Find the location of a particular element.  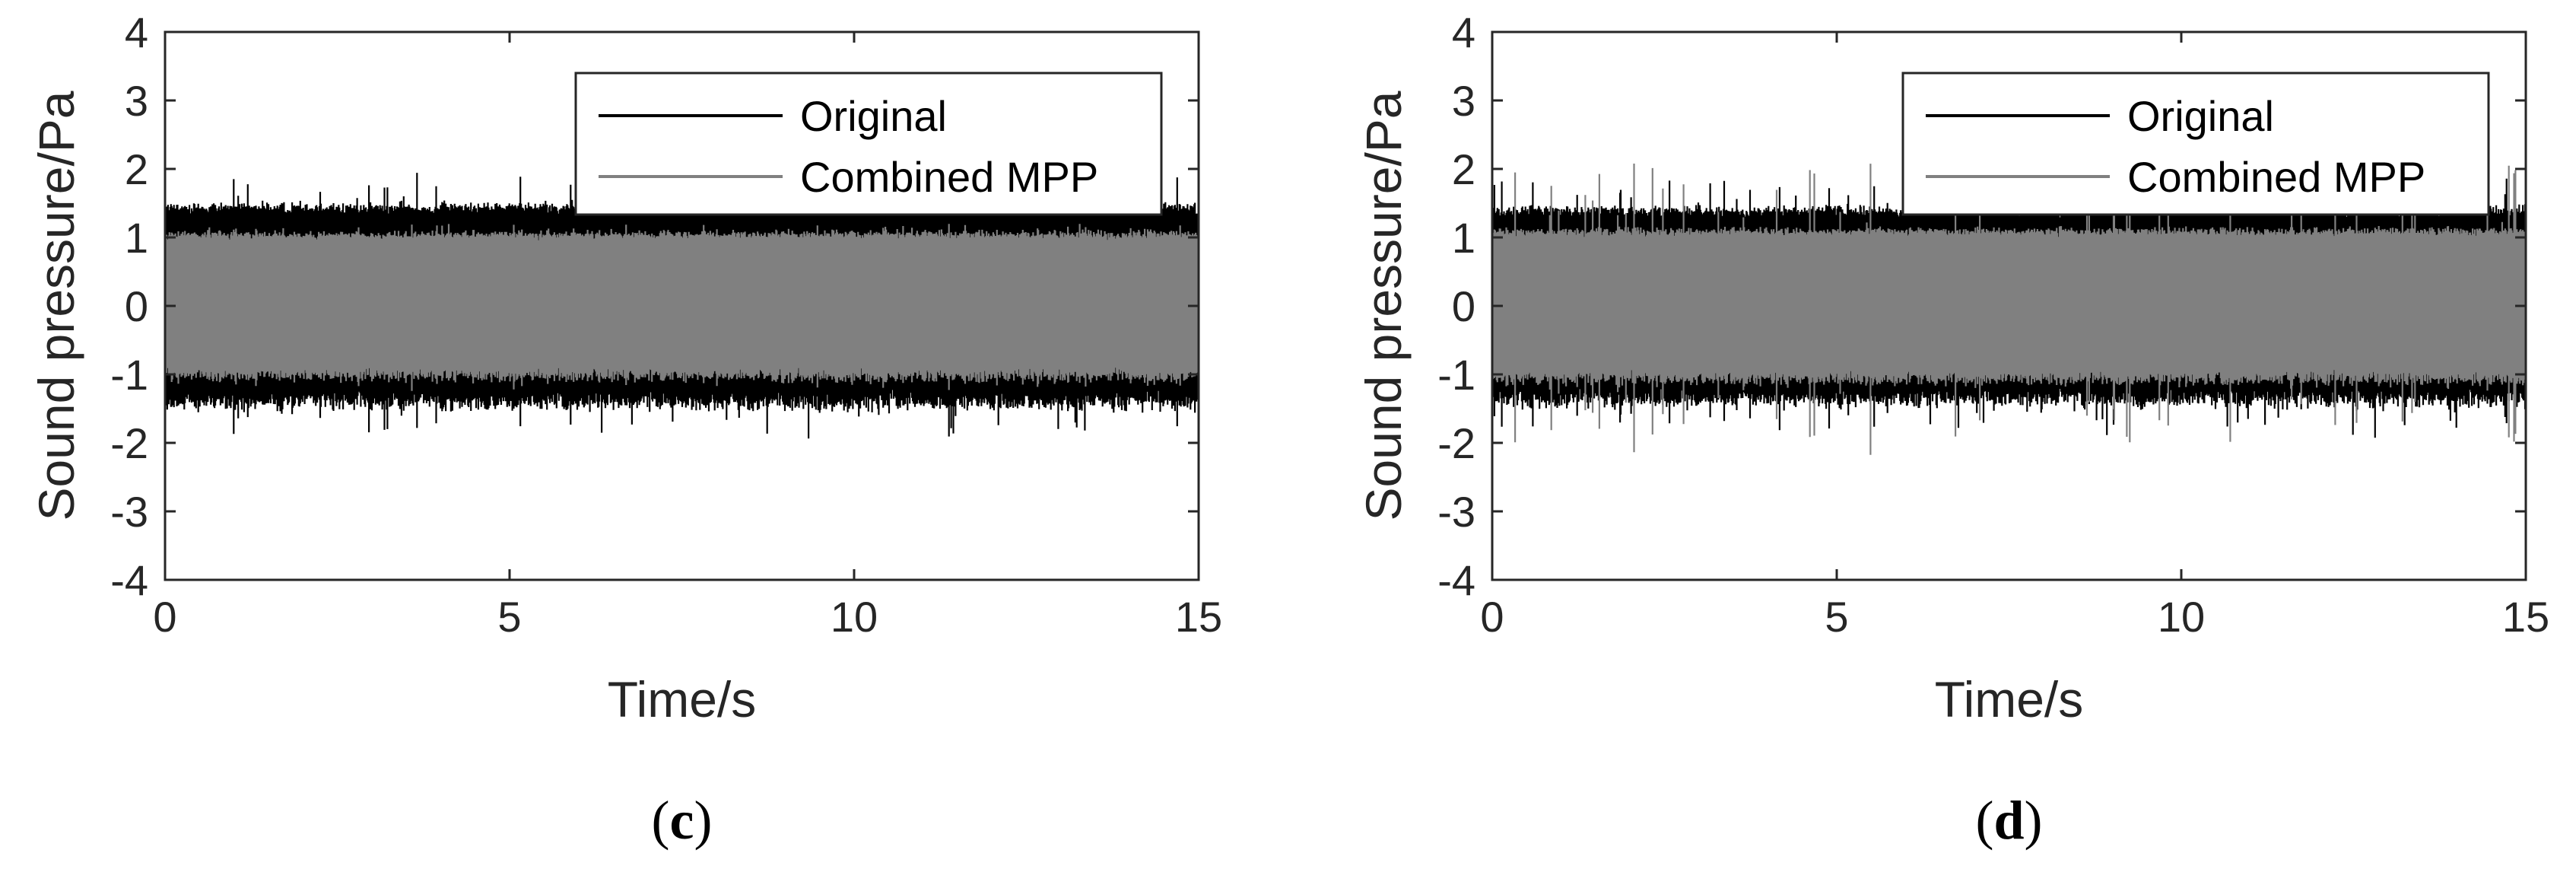

panel-label: (c) is located at coordinates (682, 821).